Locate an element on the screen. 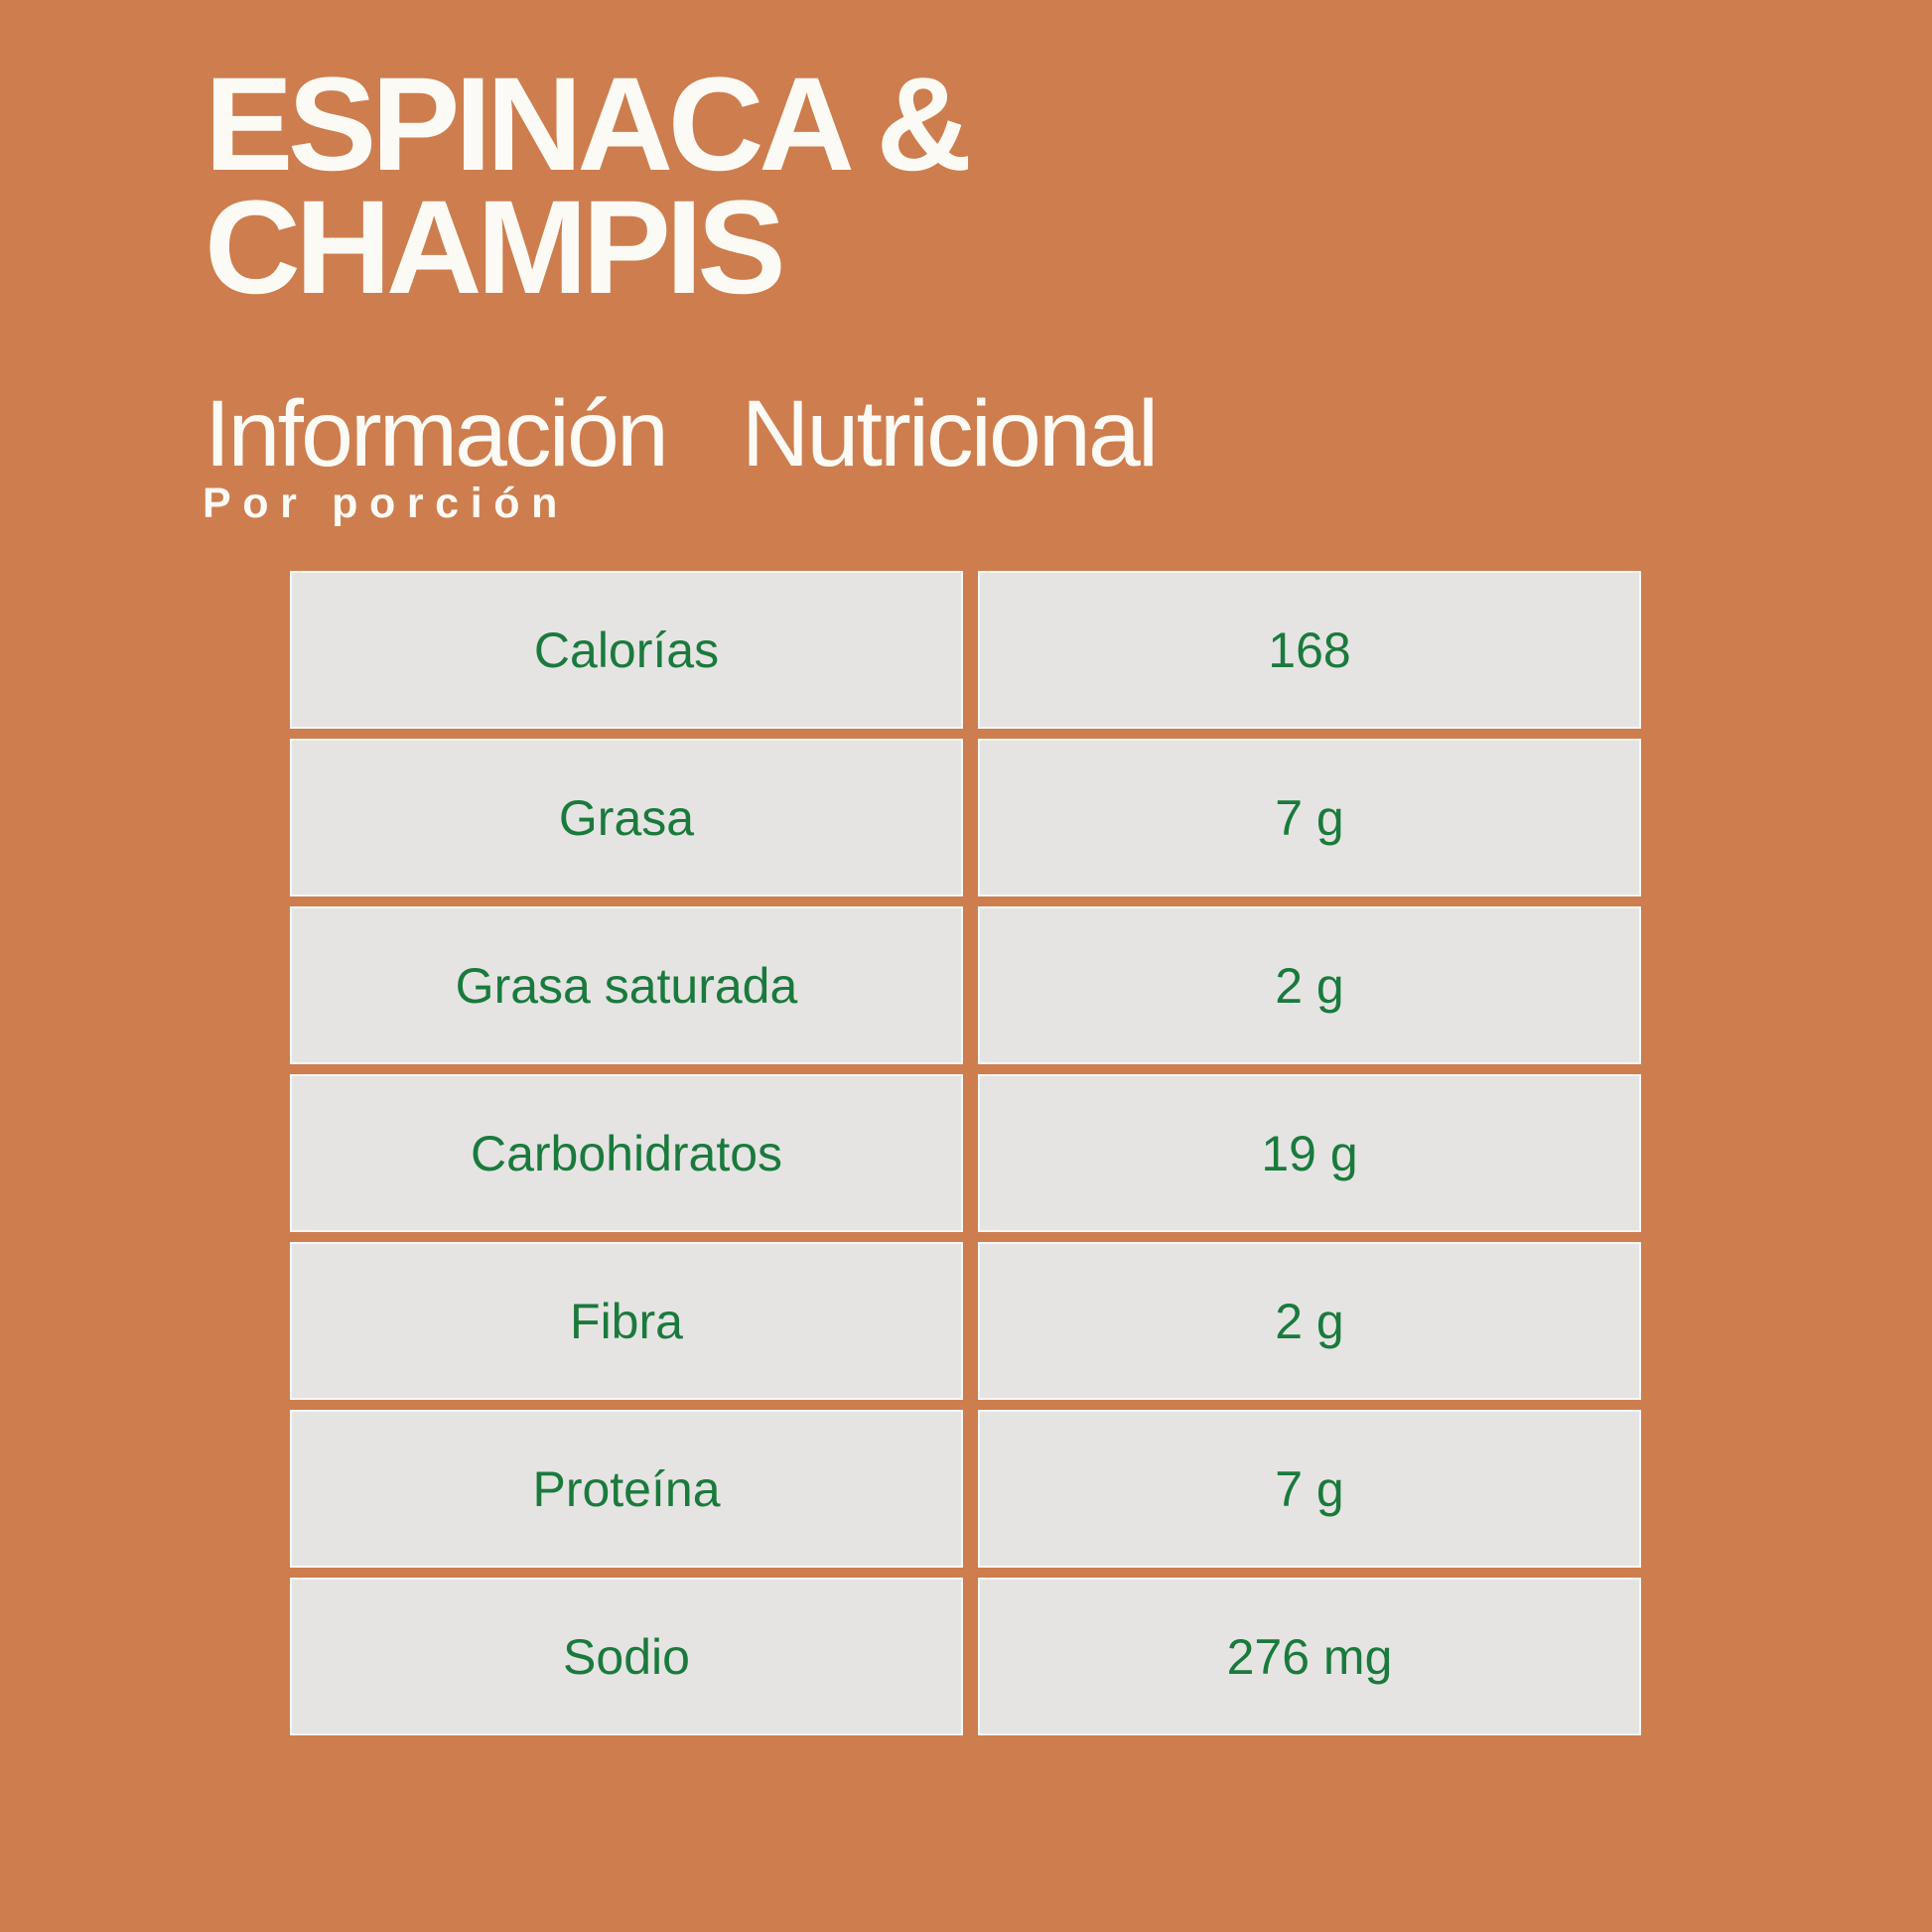 This screenshot has width=1932, height=1932. nutrient-label-cell: Fibra is located at coordinates (626, 1321).